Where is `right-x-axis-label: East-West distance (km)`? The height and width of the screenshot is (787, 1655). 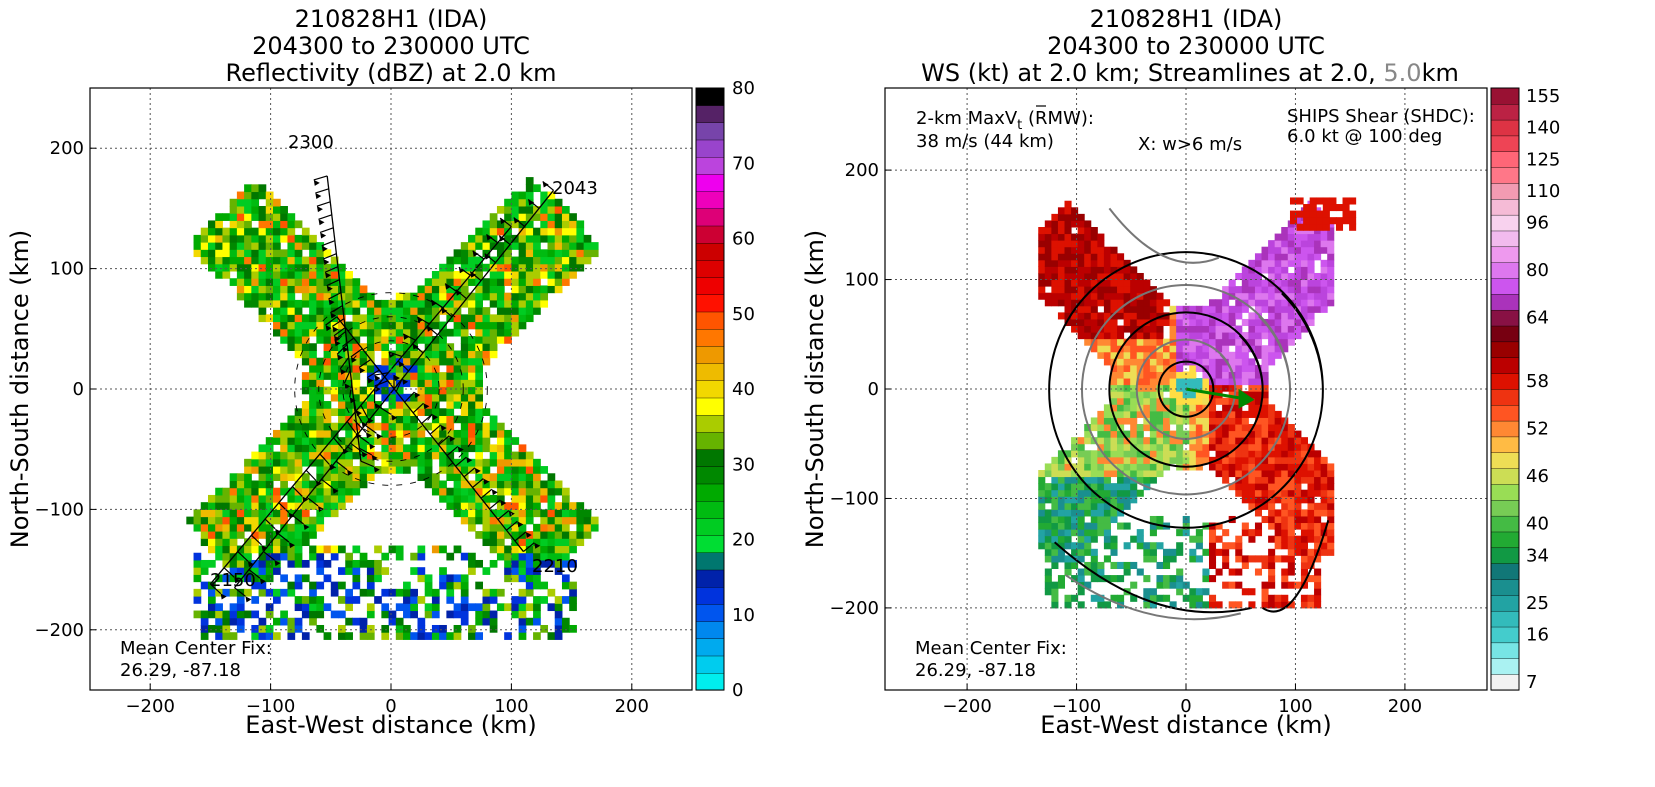 right-x-axis-label: East-West distance (km) is located at coordinates (1185, 725).